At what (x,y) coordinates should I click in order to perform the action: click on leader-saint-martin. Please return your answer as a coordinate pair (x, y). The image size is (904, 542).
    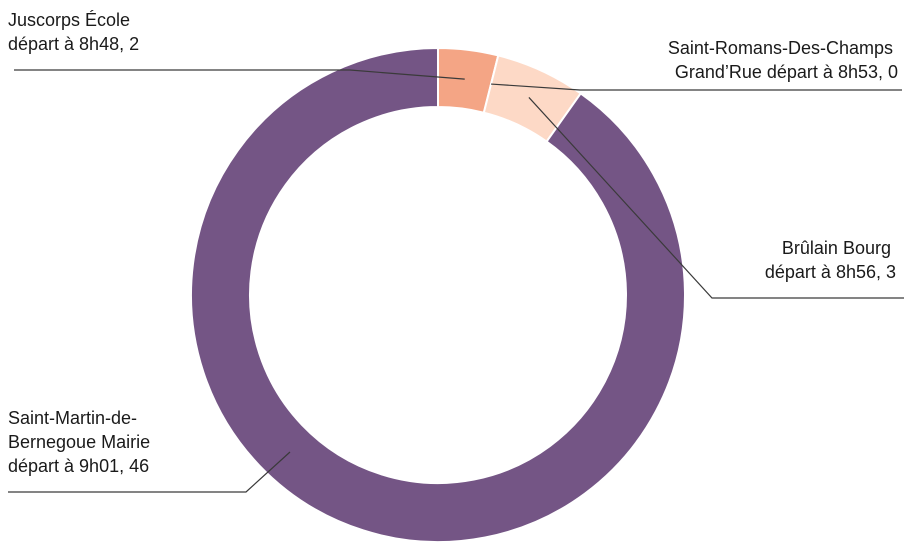
    Looking at the image, I should click on (149, 472).